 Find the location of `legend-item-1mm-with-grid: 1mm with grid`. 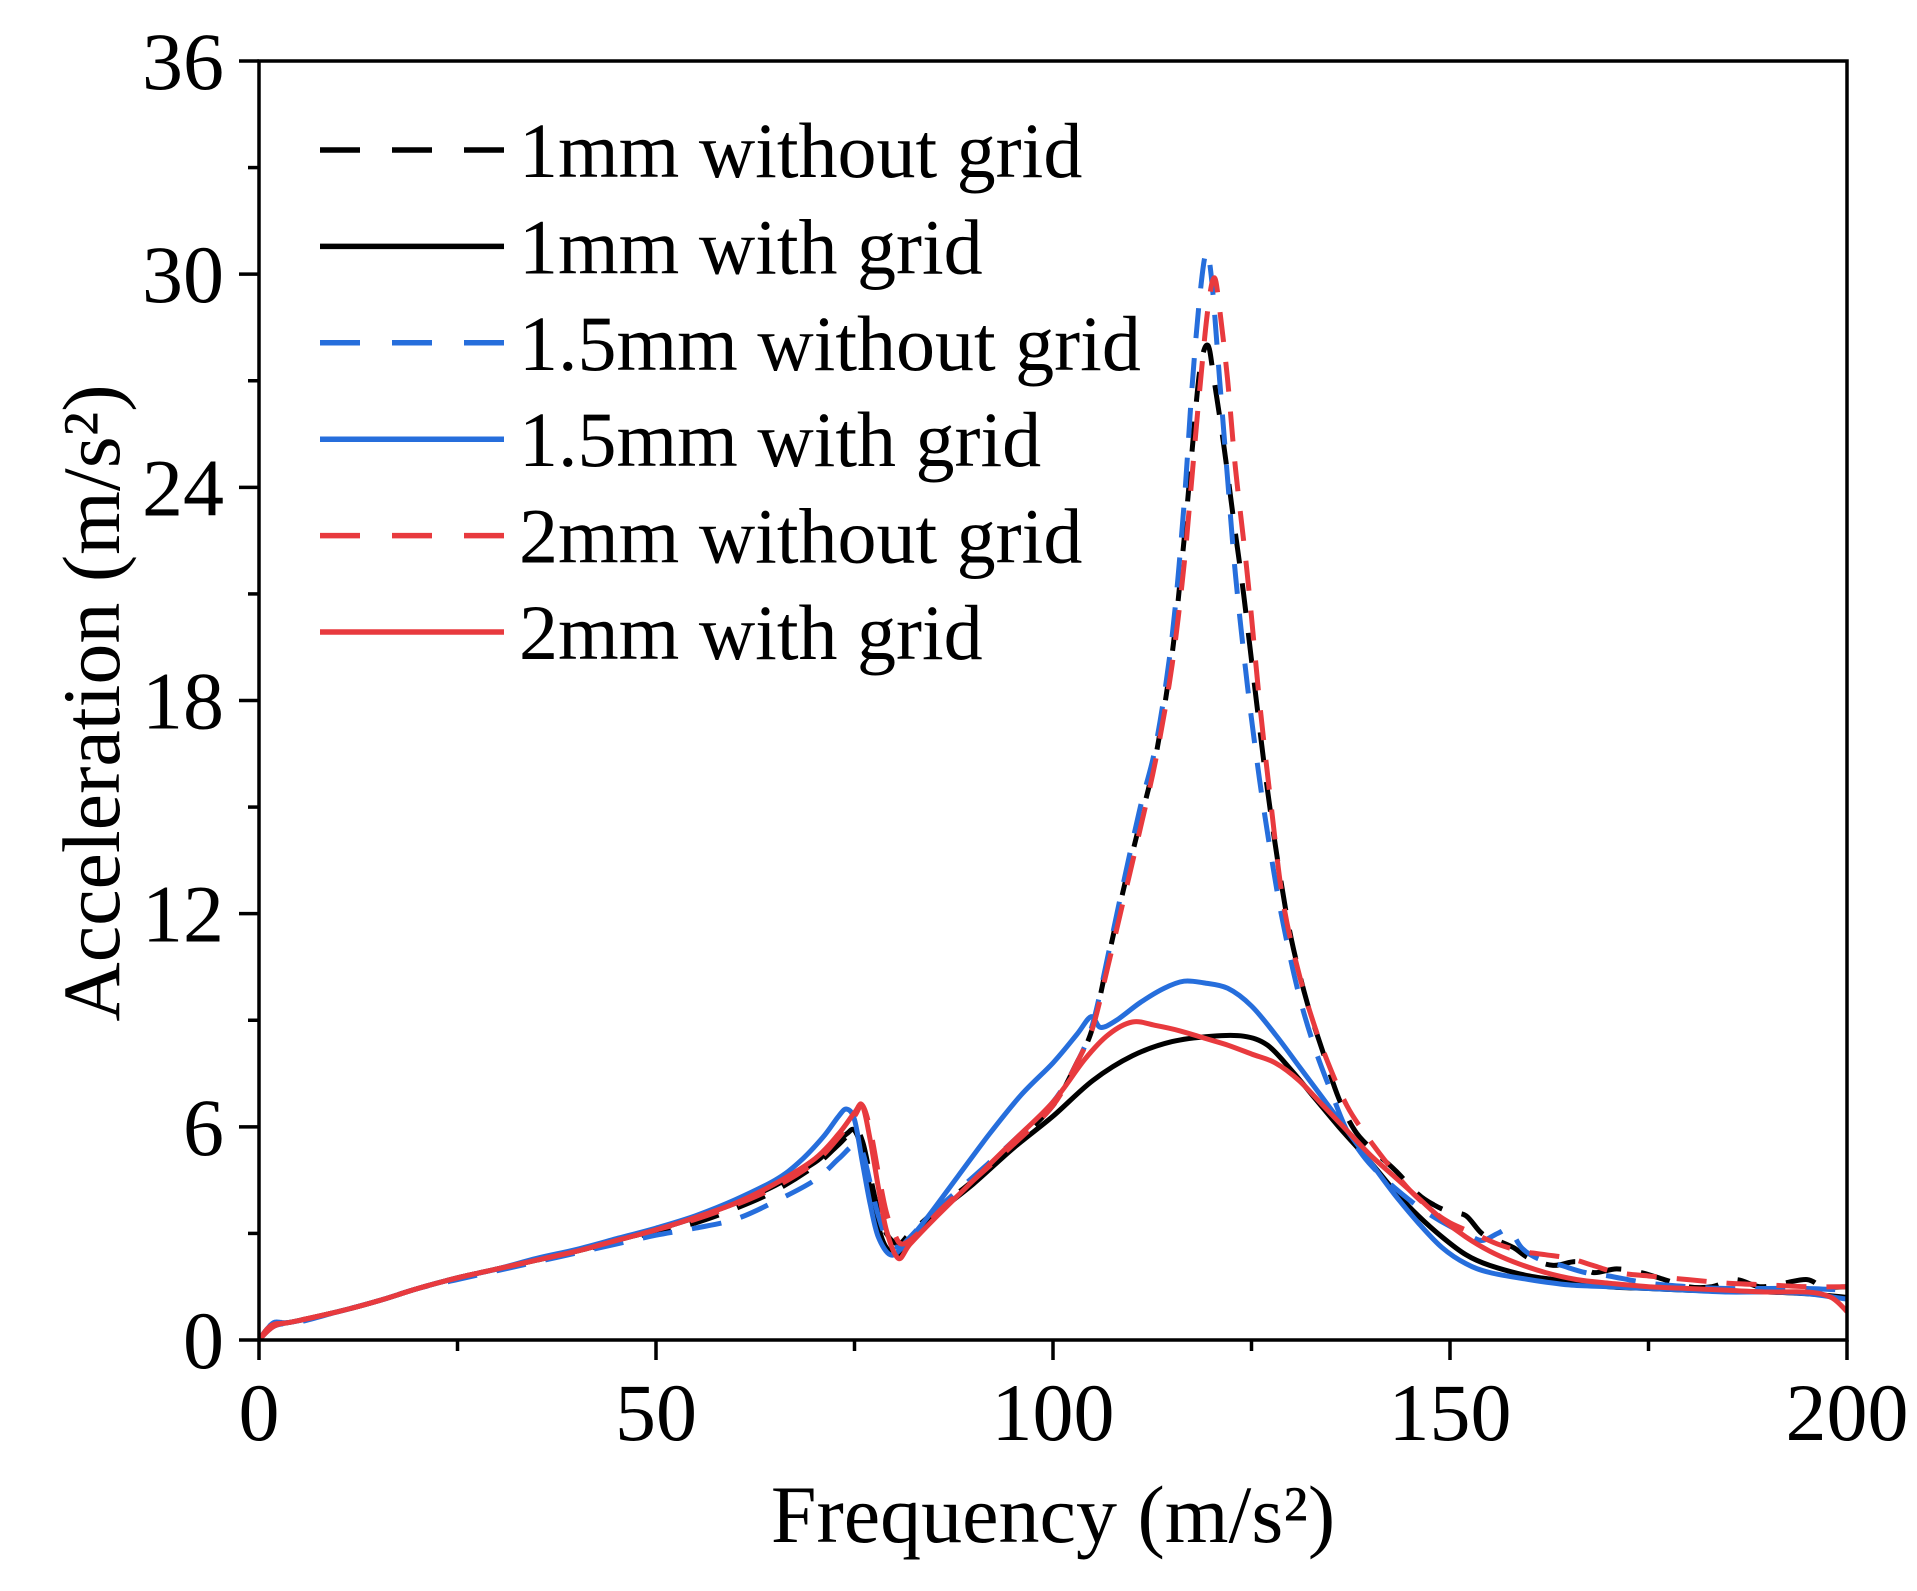

legend-item-1mm-with-grid: 1mm with grid is located at coordinates (651, 246).